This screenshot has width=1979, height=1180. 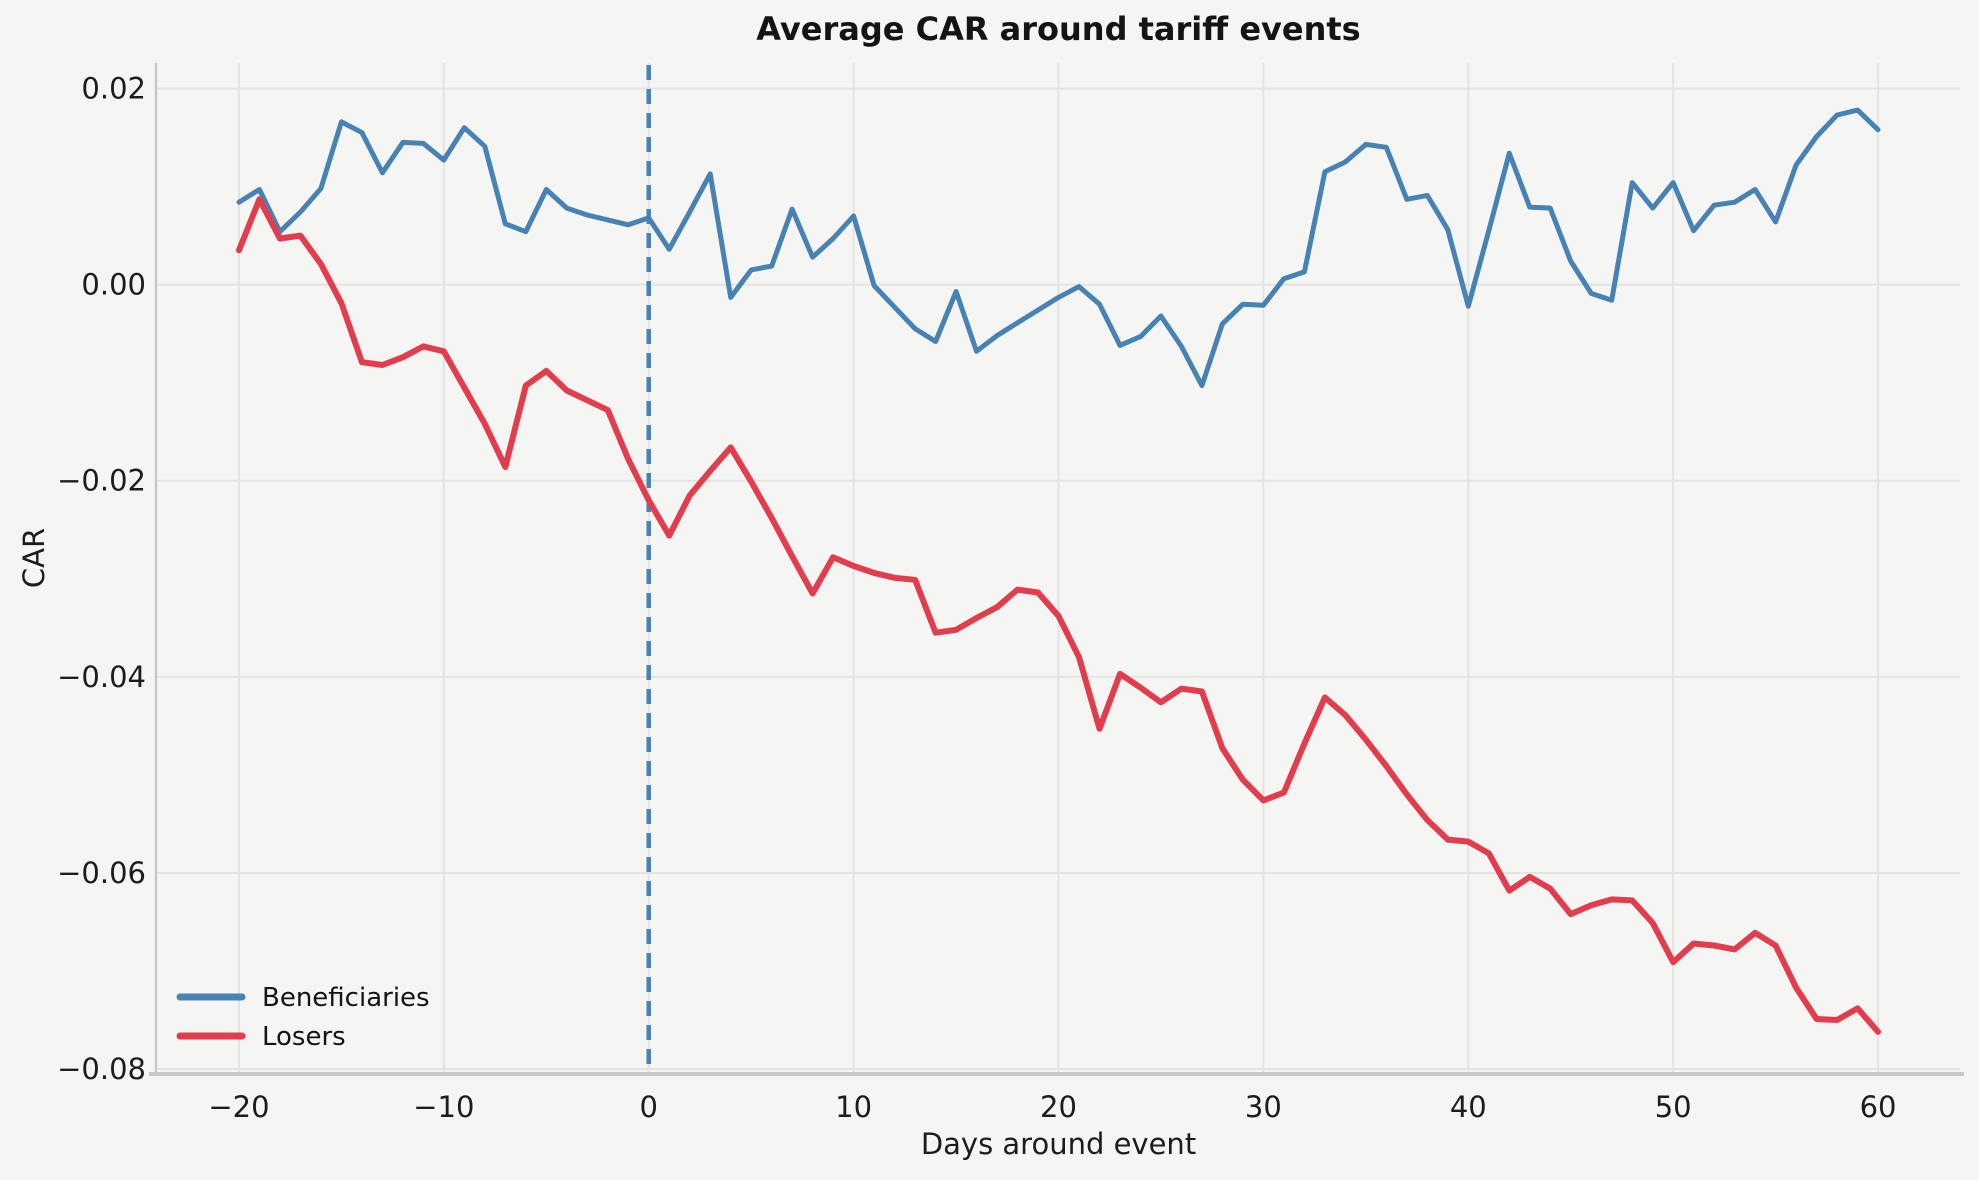 I want to click on legend-label-losers: Losers, so click(x=304, y=1037).